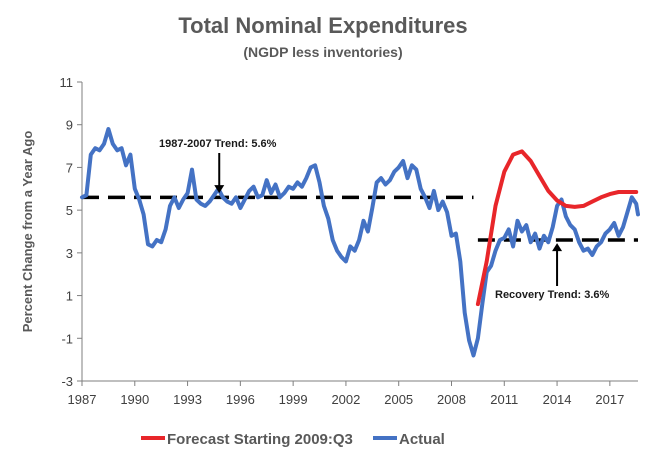  What do you see at coordinates (557, 247) in the screenshot?
I see `annotation-arrowhead-recovery` at bounding box center [557, 247].